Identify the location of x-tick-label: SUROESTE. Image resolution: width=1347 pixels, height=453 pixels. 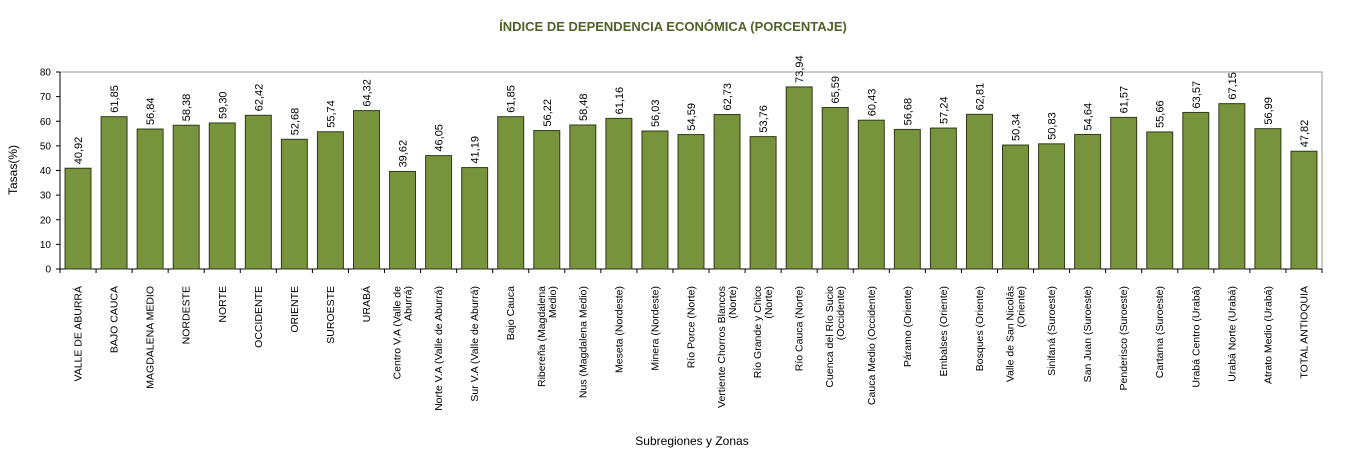
(331, 315).